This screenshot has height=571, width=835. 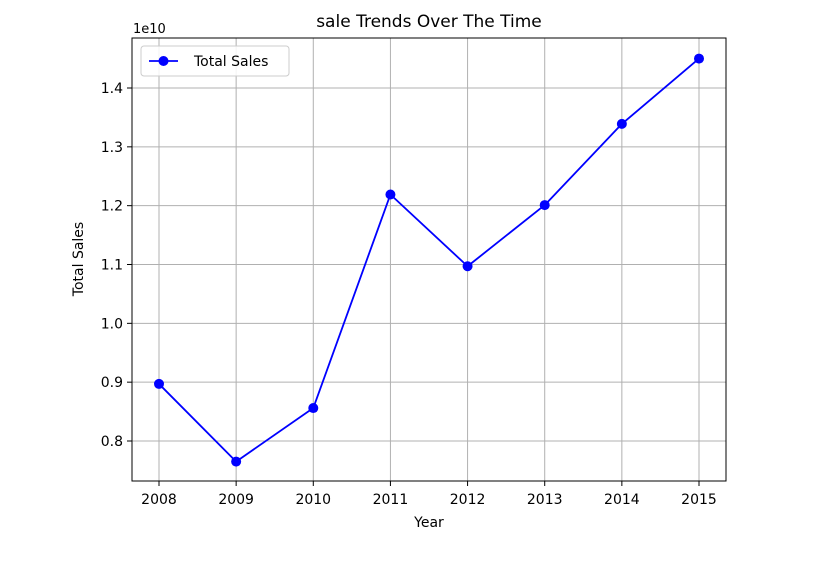 What do you see at coordinates (391, 500) in the screenshot?
I see `x-tick-label: 2011` at bounding box center [391, 500].